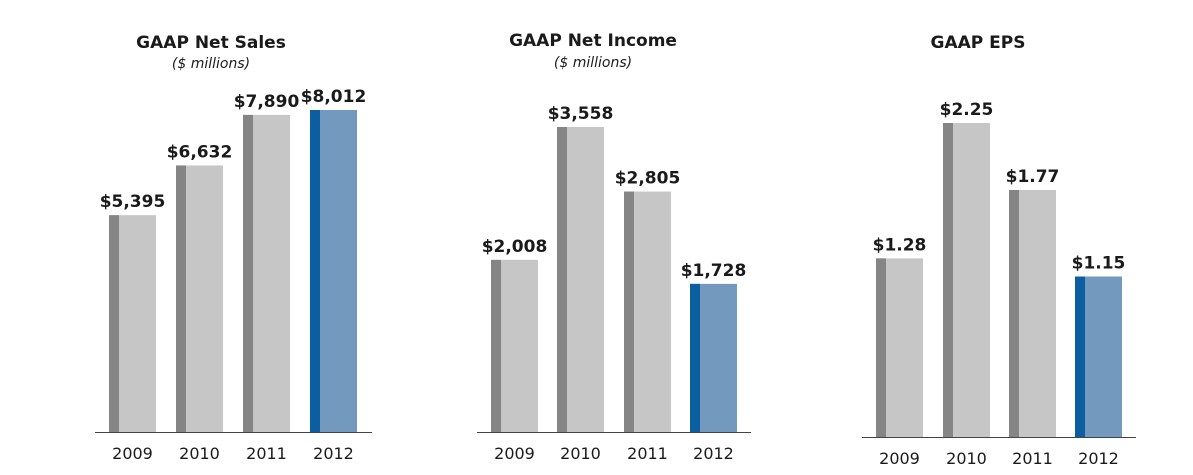 This screenshot has height=475, width=1193. I want to click on value-label: $5,395, so click(133, 202).